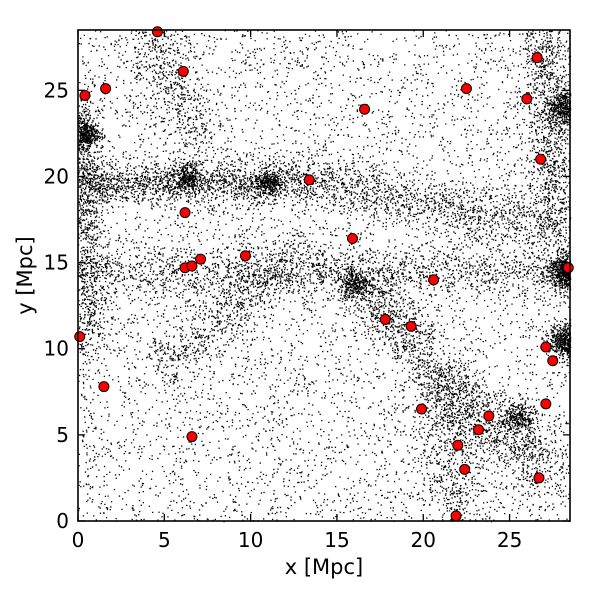 This screenshot has height=600, width=600. I want to click on y-tick-label: 0, so click(62, 521).